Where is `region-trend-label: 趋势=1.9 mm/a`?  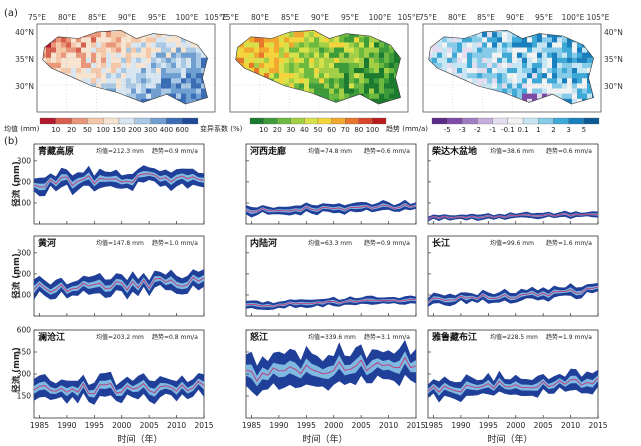 region-trend-label: 趋势=1.9 mm/a is located at coordinates (569, 337).